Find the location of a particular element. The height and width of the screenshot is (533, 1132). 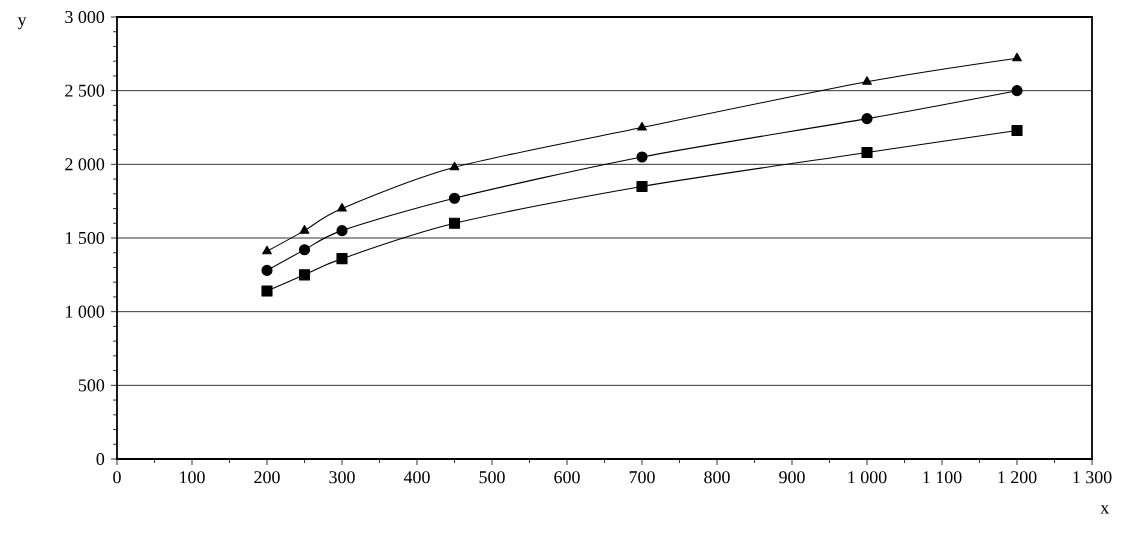

x-tick-label: 100 is located at coordinates (192, 477).